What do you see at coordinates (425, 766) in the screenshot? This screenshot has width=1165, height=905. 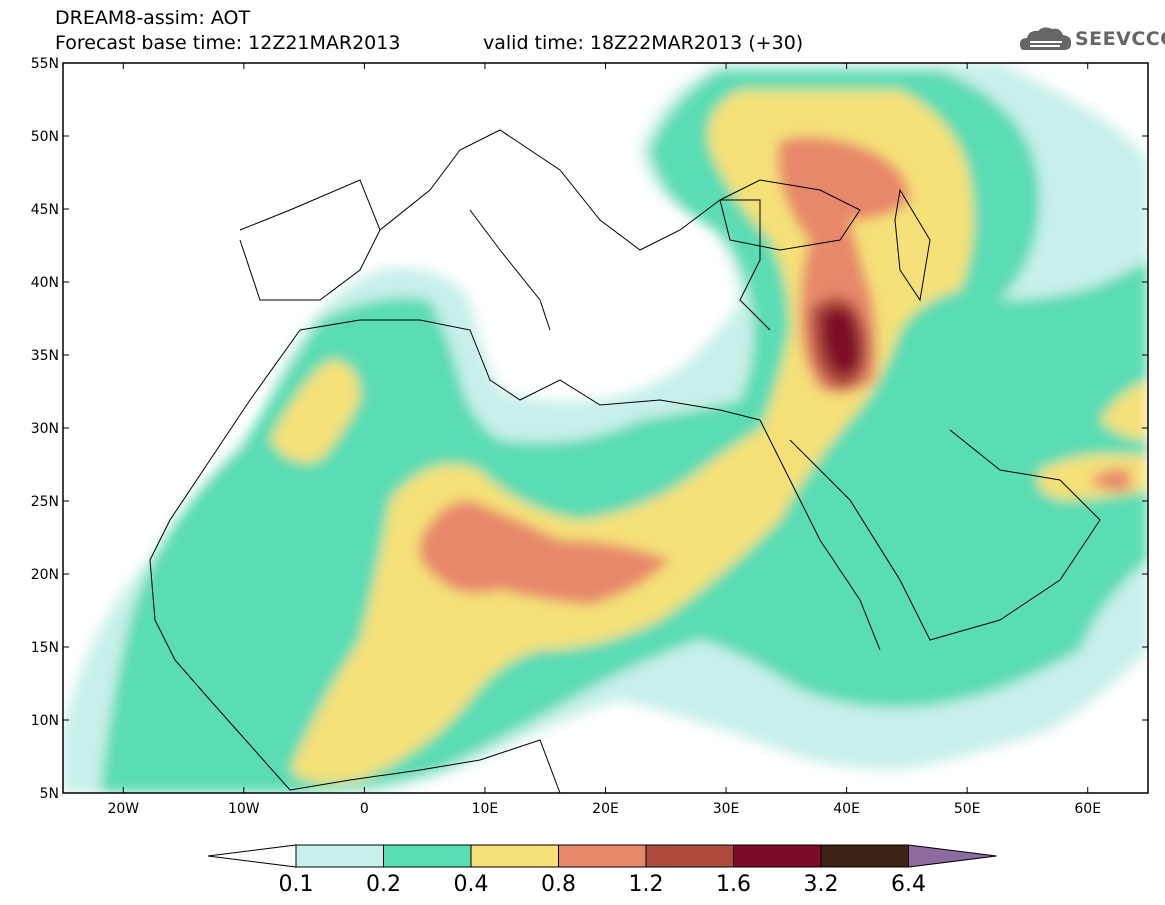 I see `coast-gulf-guinea` at bounding box center [425, 766].